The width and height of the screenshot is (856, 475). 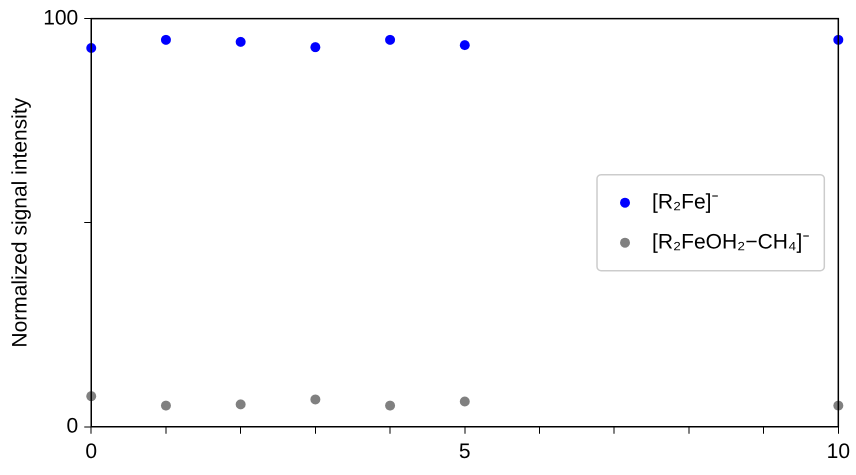 I want to click on y-tick-label: 100, so click(x=60, y=18).